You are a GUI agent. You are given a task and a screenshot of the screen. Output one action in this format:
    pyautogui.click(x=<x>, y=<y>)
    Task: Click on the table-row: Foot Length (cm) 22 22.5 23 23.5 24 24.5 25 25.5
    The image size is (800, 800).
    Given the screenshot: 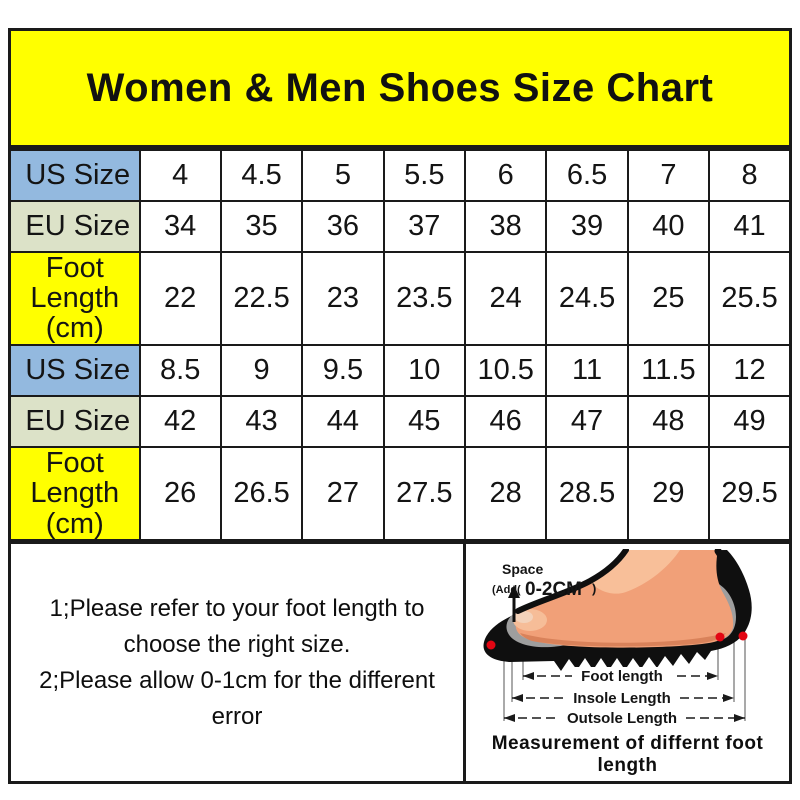 What is the action you would take?
    pyautogui.click(x=400, y=298)
    